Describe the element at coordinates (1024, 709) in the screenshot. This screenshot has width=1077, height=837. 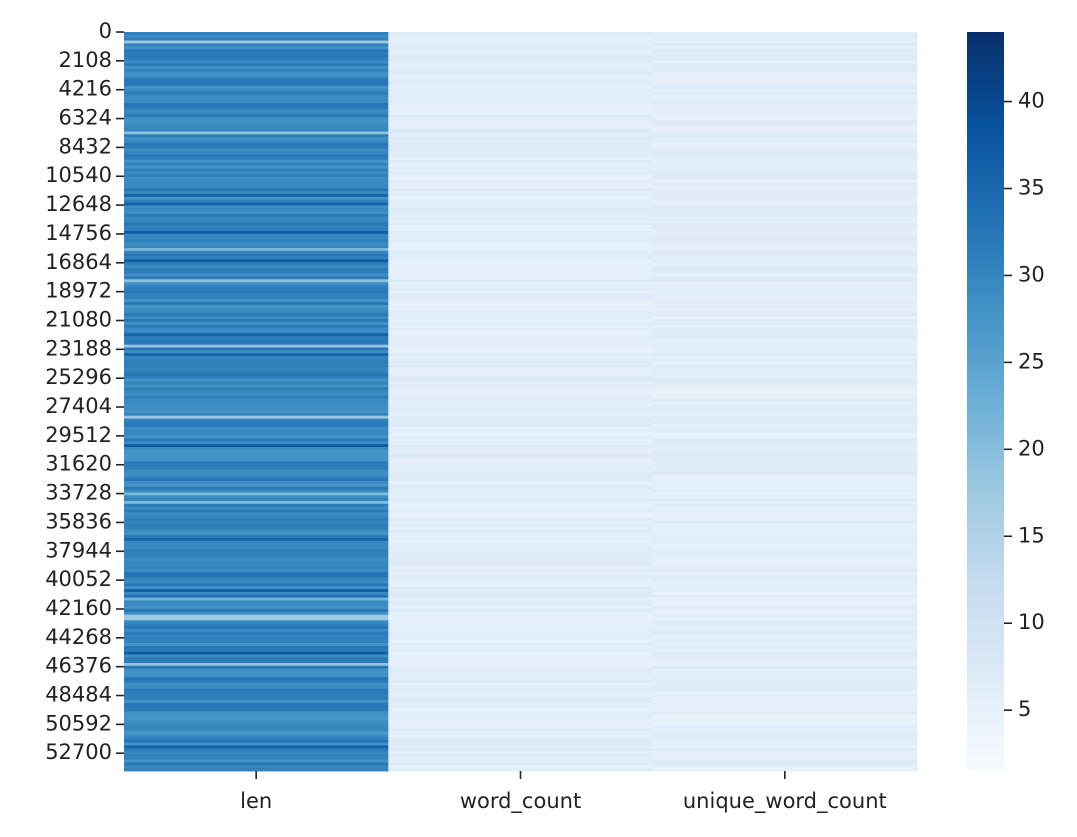
I see `colorbar-tick-label: 5` at that location.